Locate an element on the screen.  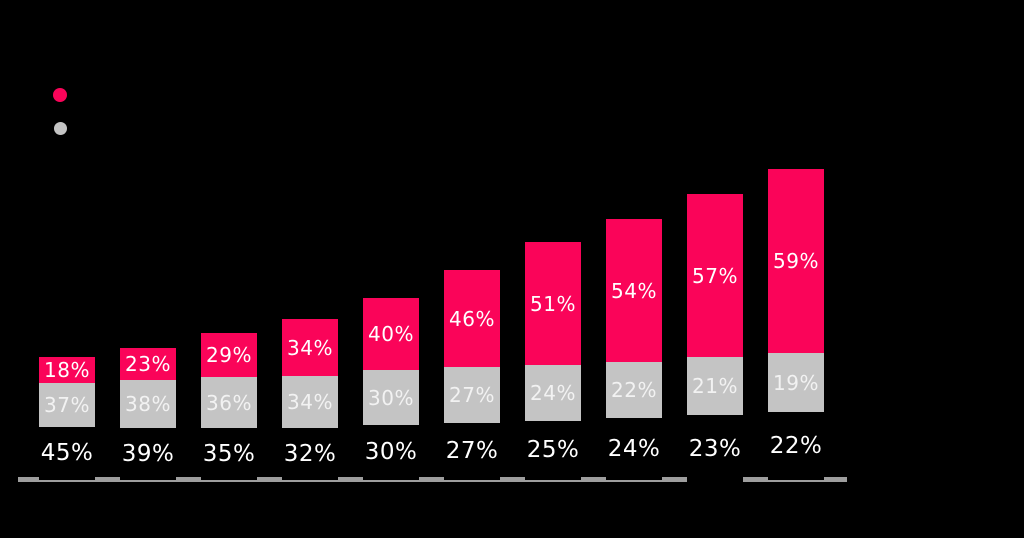
bar-2-pink-segment-label: 23% is located at coordinates (148, 364).